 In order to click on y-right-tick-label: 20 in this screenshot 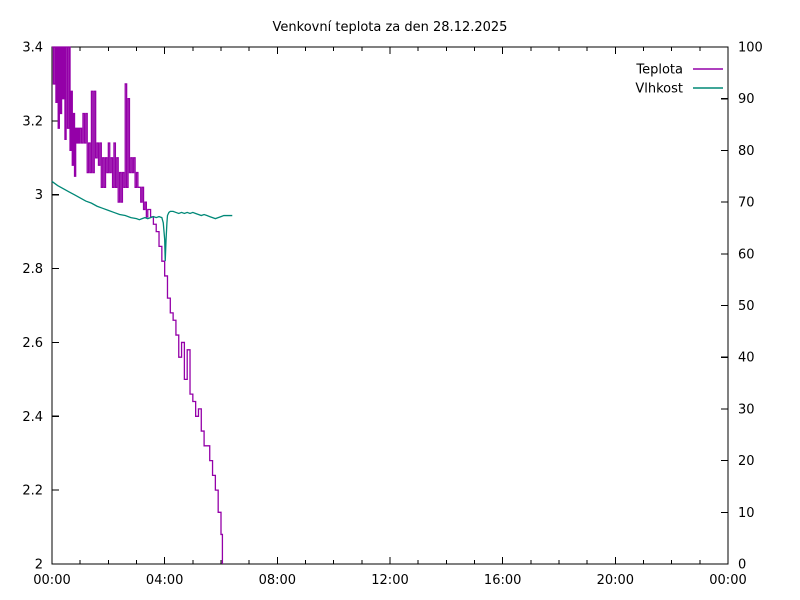, I will do `click(746, 461)`.